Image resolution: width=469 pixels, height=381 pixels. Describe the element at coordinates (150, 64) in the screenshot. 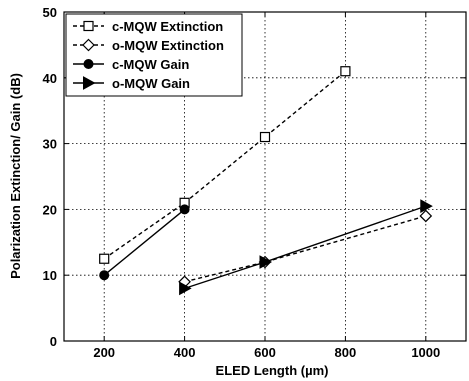

I see `legend-label: c-MQW Gain` at that location.